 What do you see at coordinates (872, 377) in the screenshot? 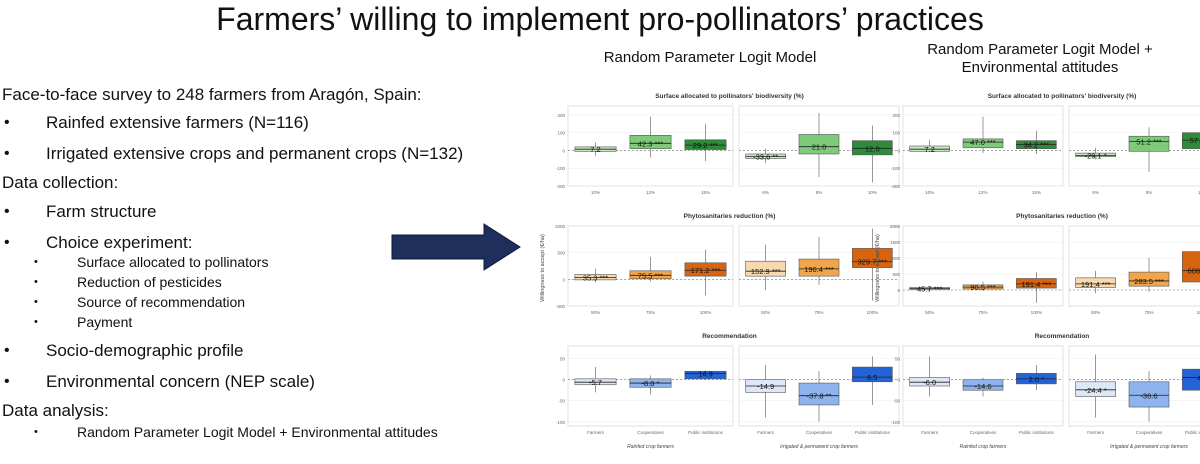
I see `value-label: 6.5` at bounding box center [872, 377].